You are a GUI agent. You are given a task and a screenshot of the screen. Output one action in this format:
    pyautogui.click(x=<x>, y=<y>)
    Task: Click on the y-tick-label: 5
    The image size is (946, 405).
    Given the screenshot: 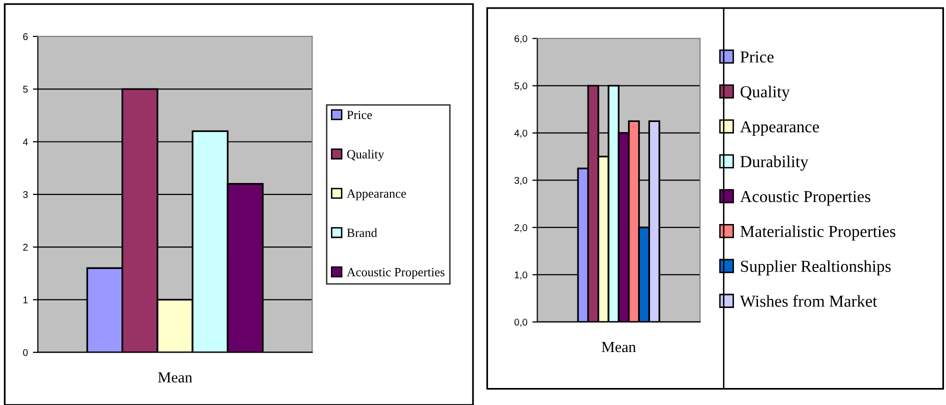 What is the action you would take?
    pyautogui.click(x=25, y=89)
    